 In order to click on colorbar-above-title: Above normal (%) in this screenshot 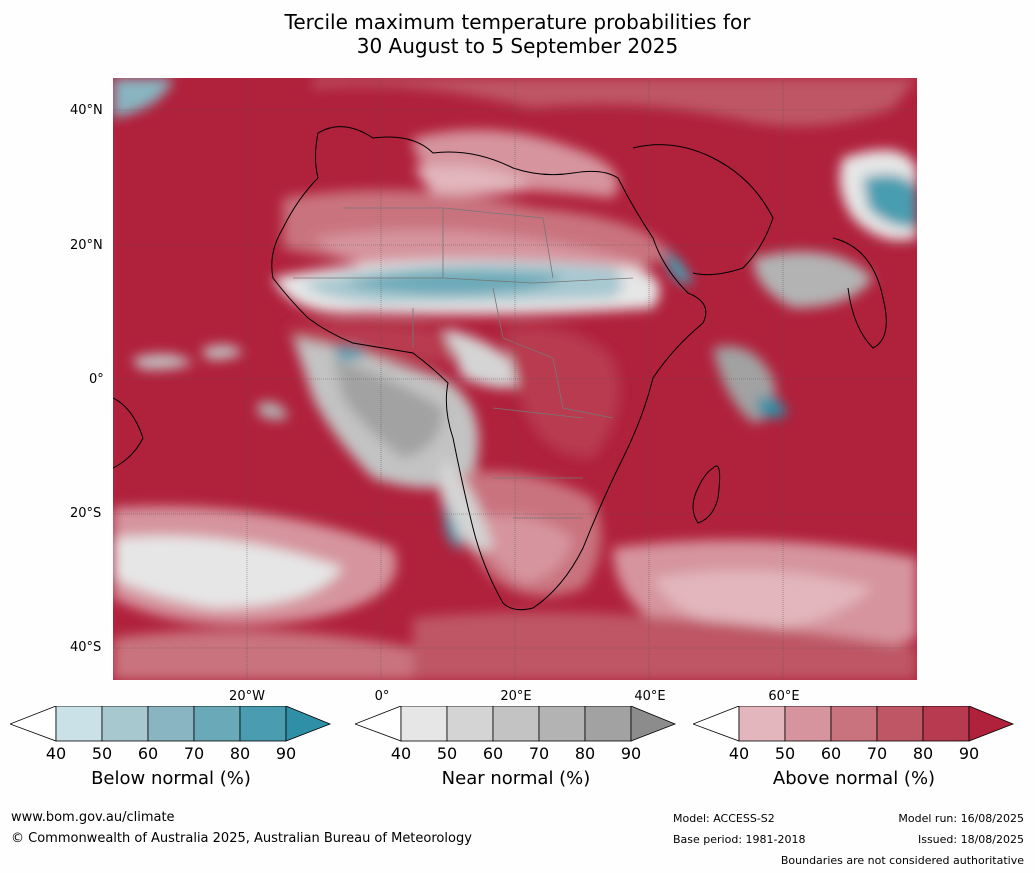, I will do `click(854, 778)`.